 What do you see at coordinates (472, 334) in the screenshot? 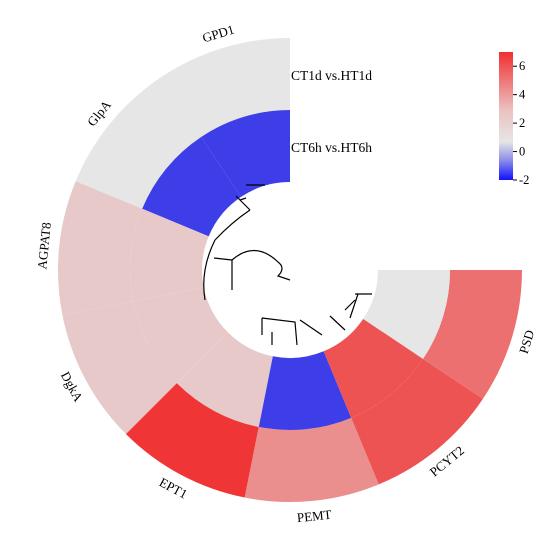
I see `heatmap-cell-outer-PSD` at bounding box center [472, 334].